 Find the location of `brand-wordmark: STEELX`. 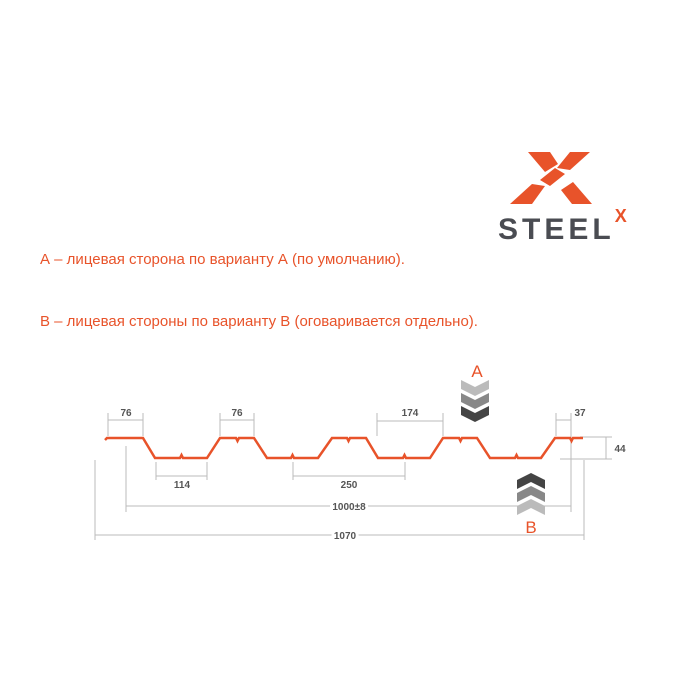

brand-wordmark: STEELX is located at coordinates (562, 226).